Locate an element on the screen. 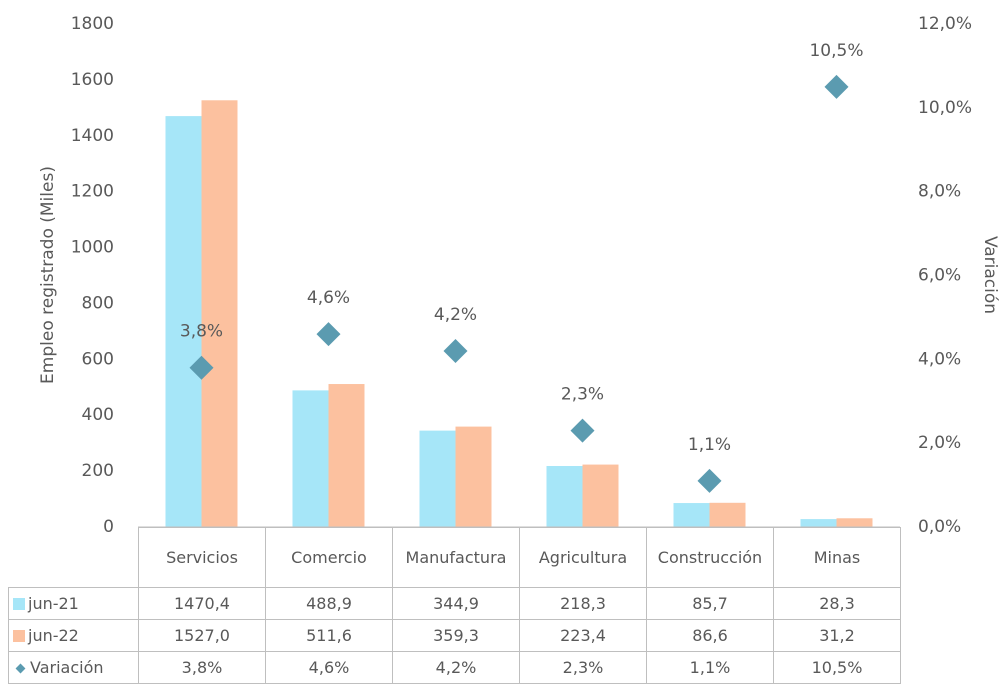 This screenshot has height=684, width=1004. y-axis-title: Empleo registrado (Miles) is located at coordinates (48, 275).